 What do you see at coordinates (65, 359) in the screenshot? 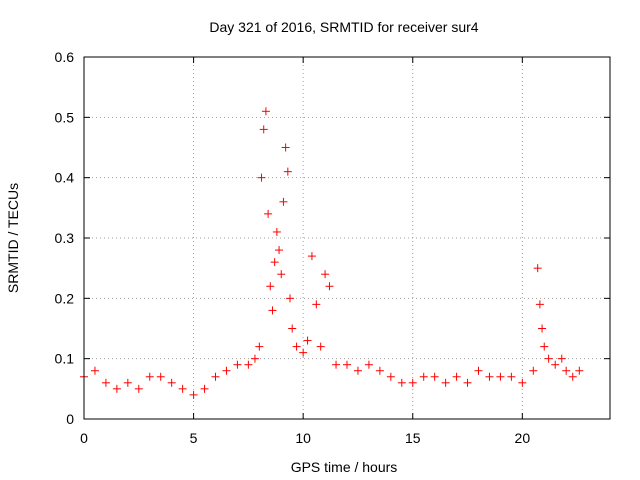
I see `y-tick-label: 0.1` at bounding box center [65, 359].